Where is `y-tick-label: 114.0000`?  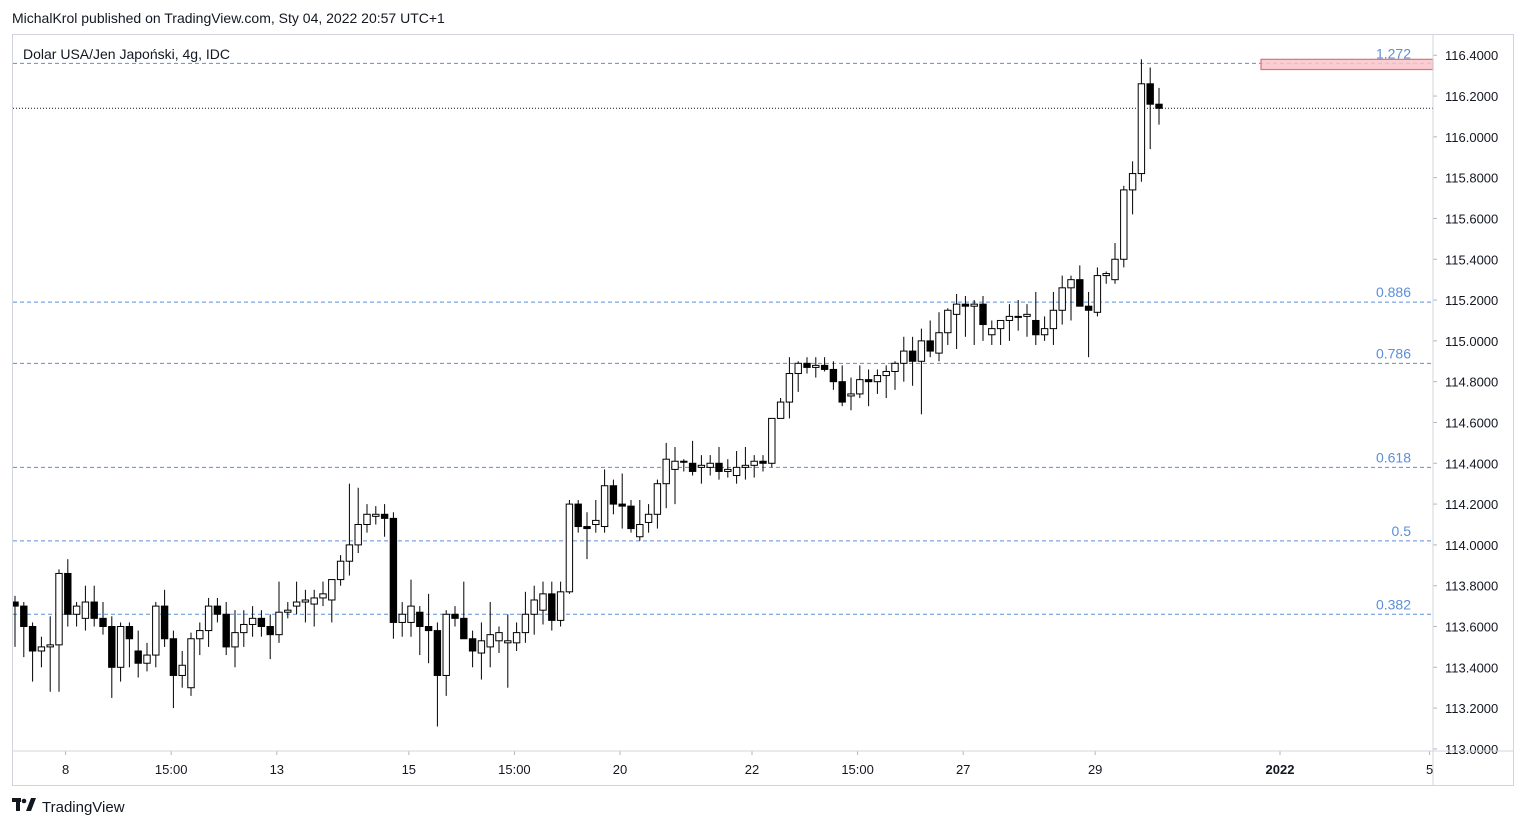
y-tick-label: 114.0000 is located at coordinates (1471, 545).